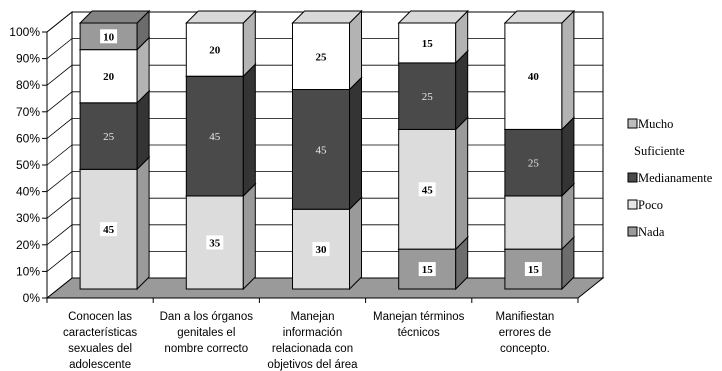  I want to click on data-label: 10, so click(109, 37).